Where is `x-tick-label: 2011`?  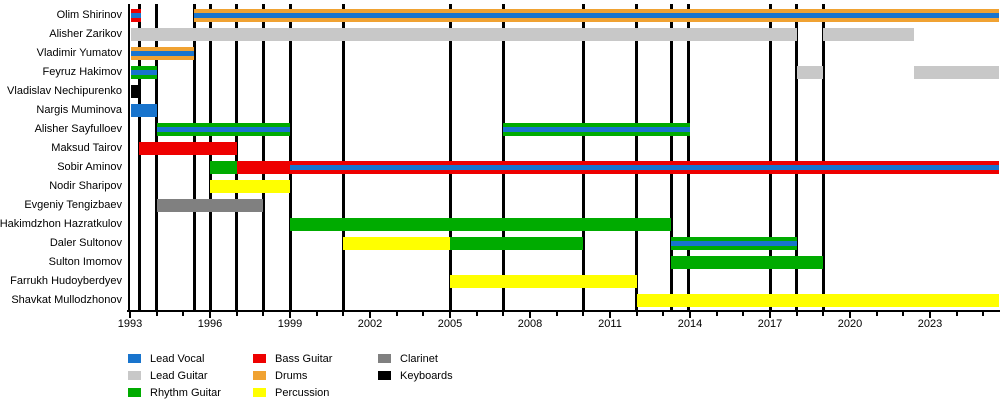
x-tick-label: 2011 is located at coordinates (610, 324).